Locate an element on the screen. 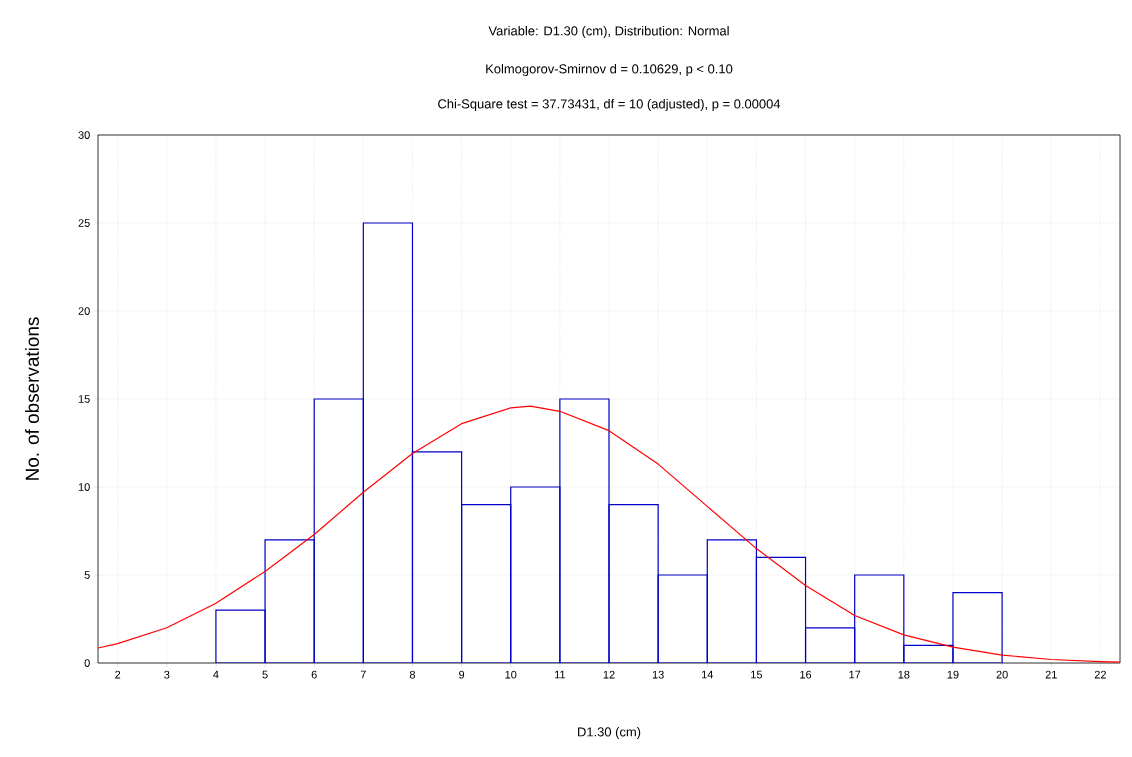  y-axis-title: No. of observations is located at coordinates (32, 398).